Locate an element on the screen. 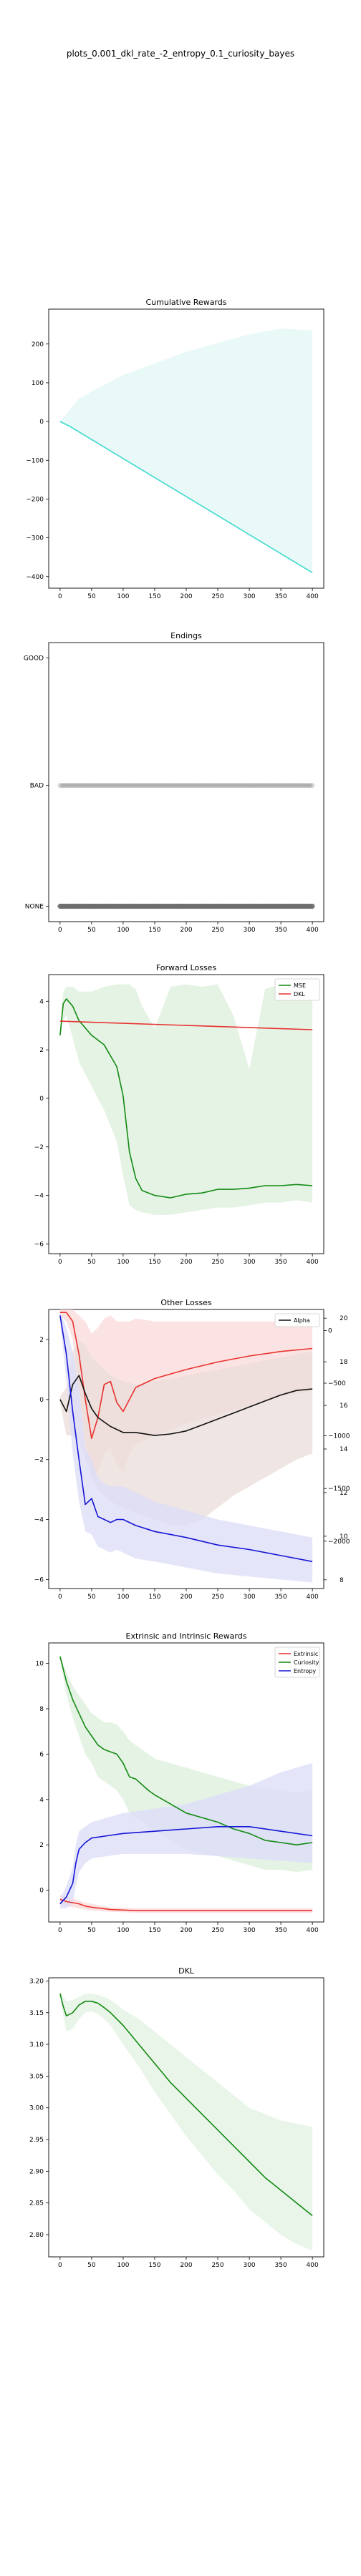  chart-title: Endings is located at coordinates (186, 635).